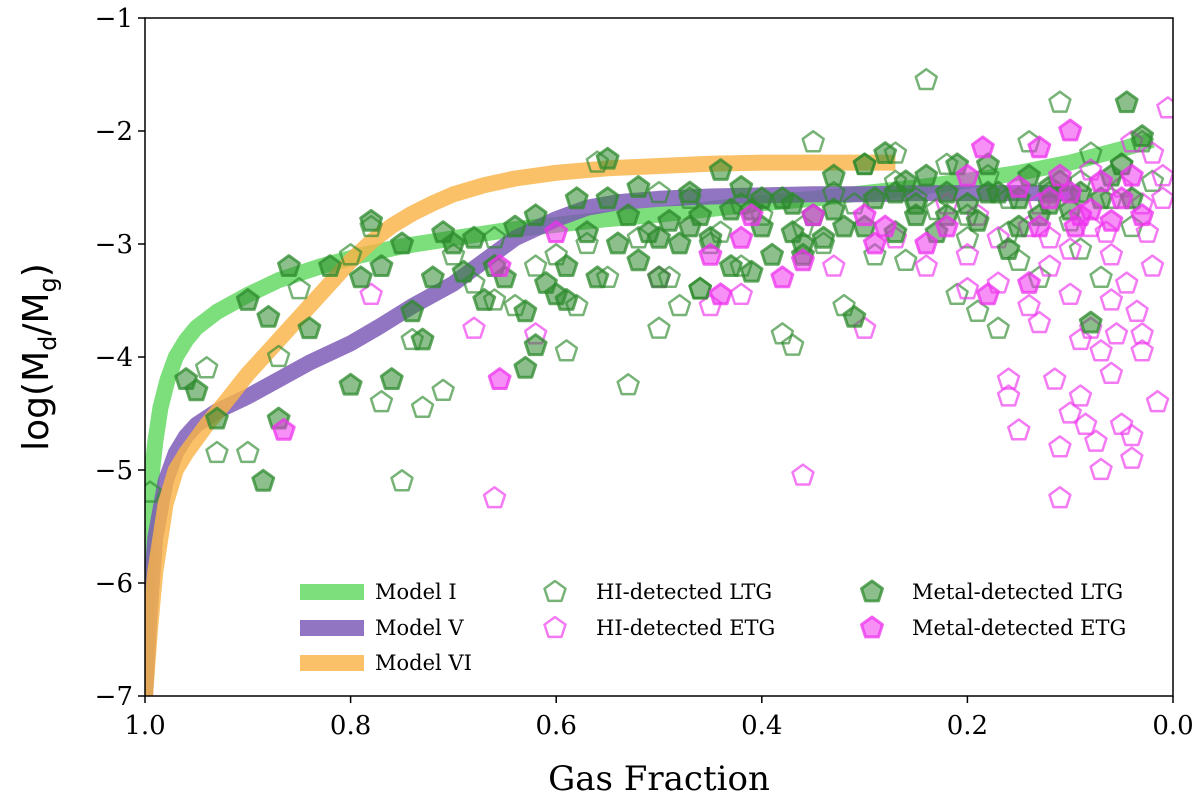 This screenshot has width=1200, height=800. I want to click on y-tick-label: −5, so click(114, 471).